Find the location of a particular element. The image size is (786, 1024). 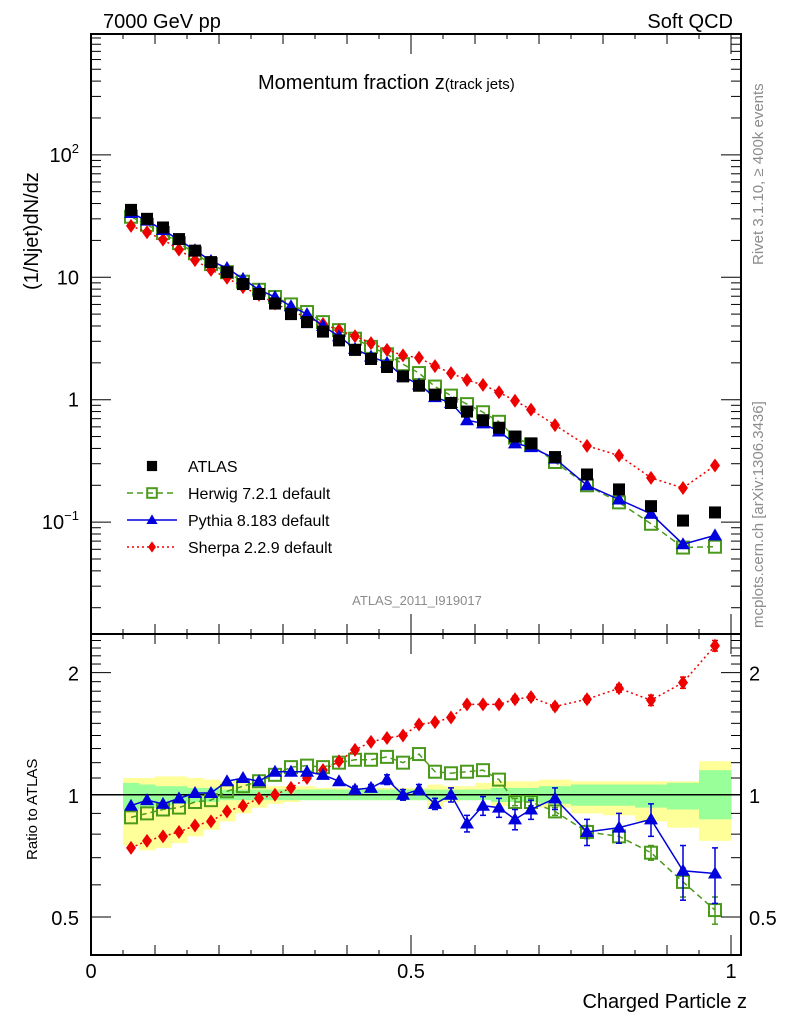

legend-label: Herwig 7.2.1 default is located at coordinates (259, 494).